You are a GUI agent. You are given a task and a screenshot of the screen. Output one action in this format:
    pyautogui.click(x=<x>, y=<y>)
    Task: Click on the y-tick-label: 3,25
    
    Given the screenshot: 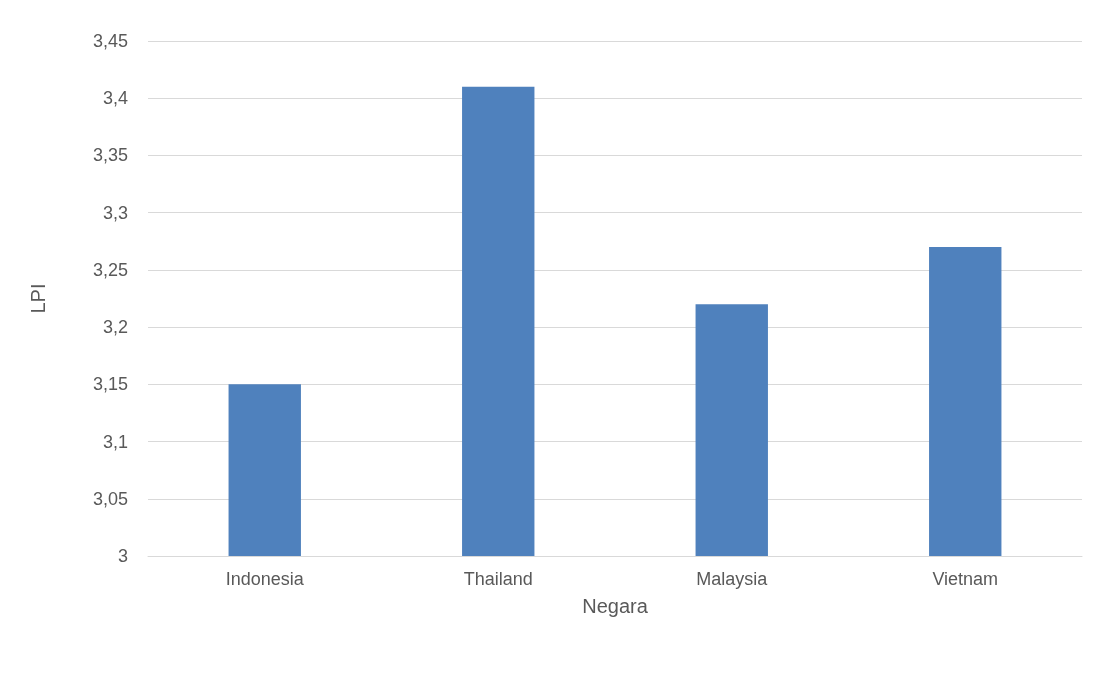 What is the action you would take?
    pyautogui.click(x=110, y=269)
    